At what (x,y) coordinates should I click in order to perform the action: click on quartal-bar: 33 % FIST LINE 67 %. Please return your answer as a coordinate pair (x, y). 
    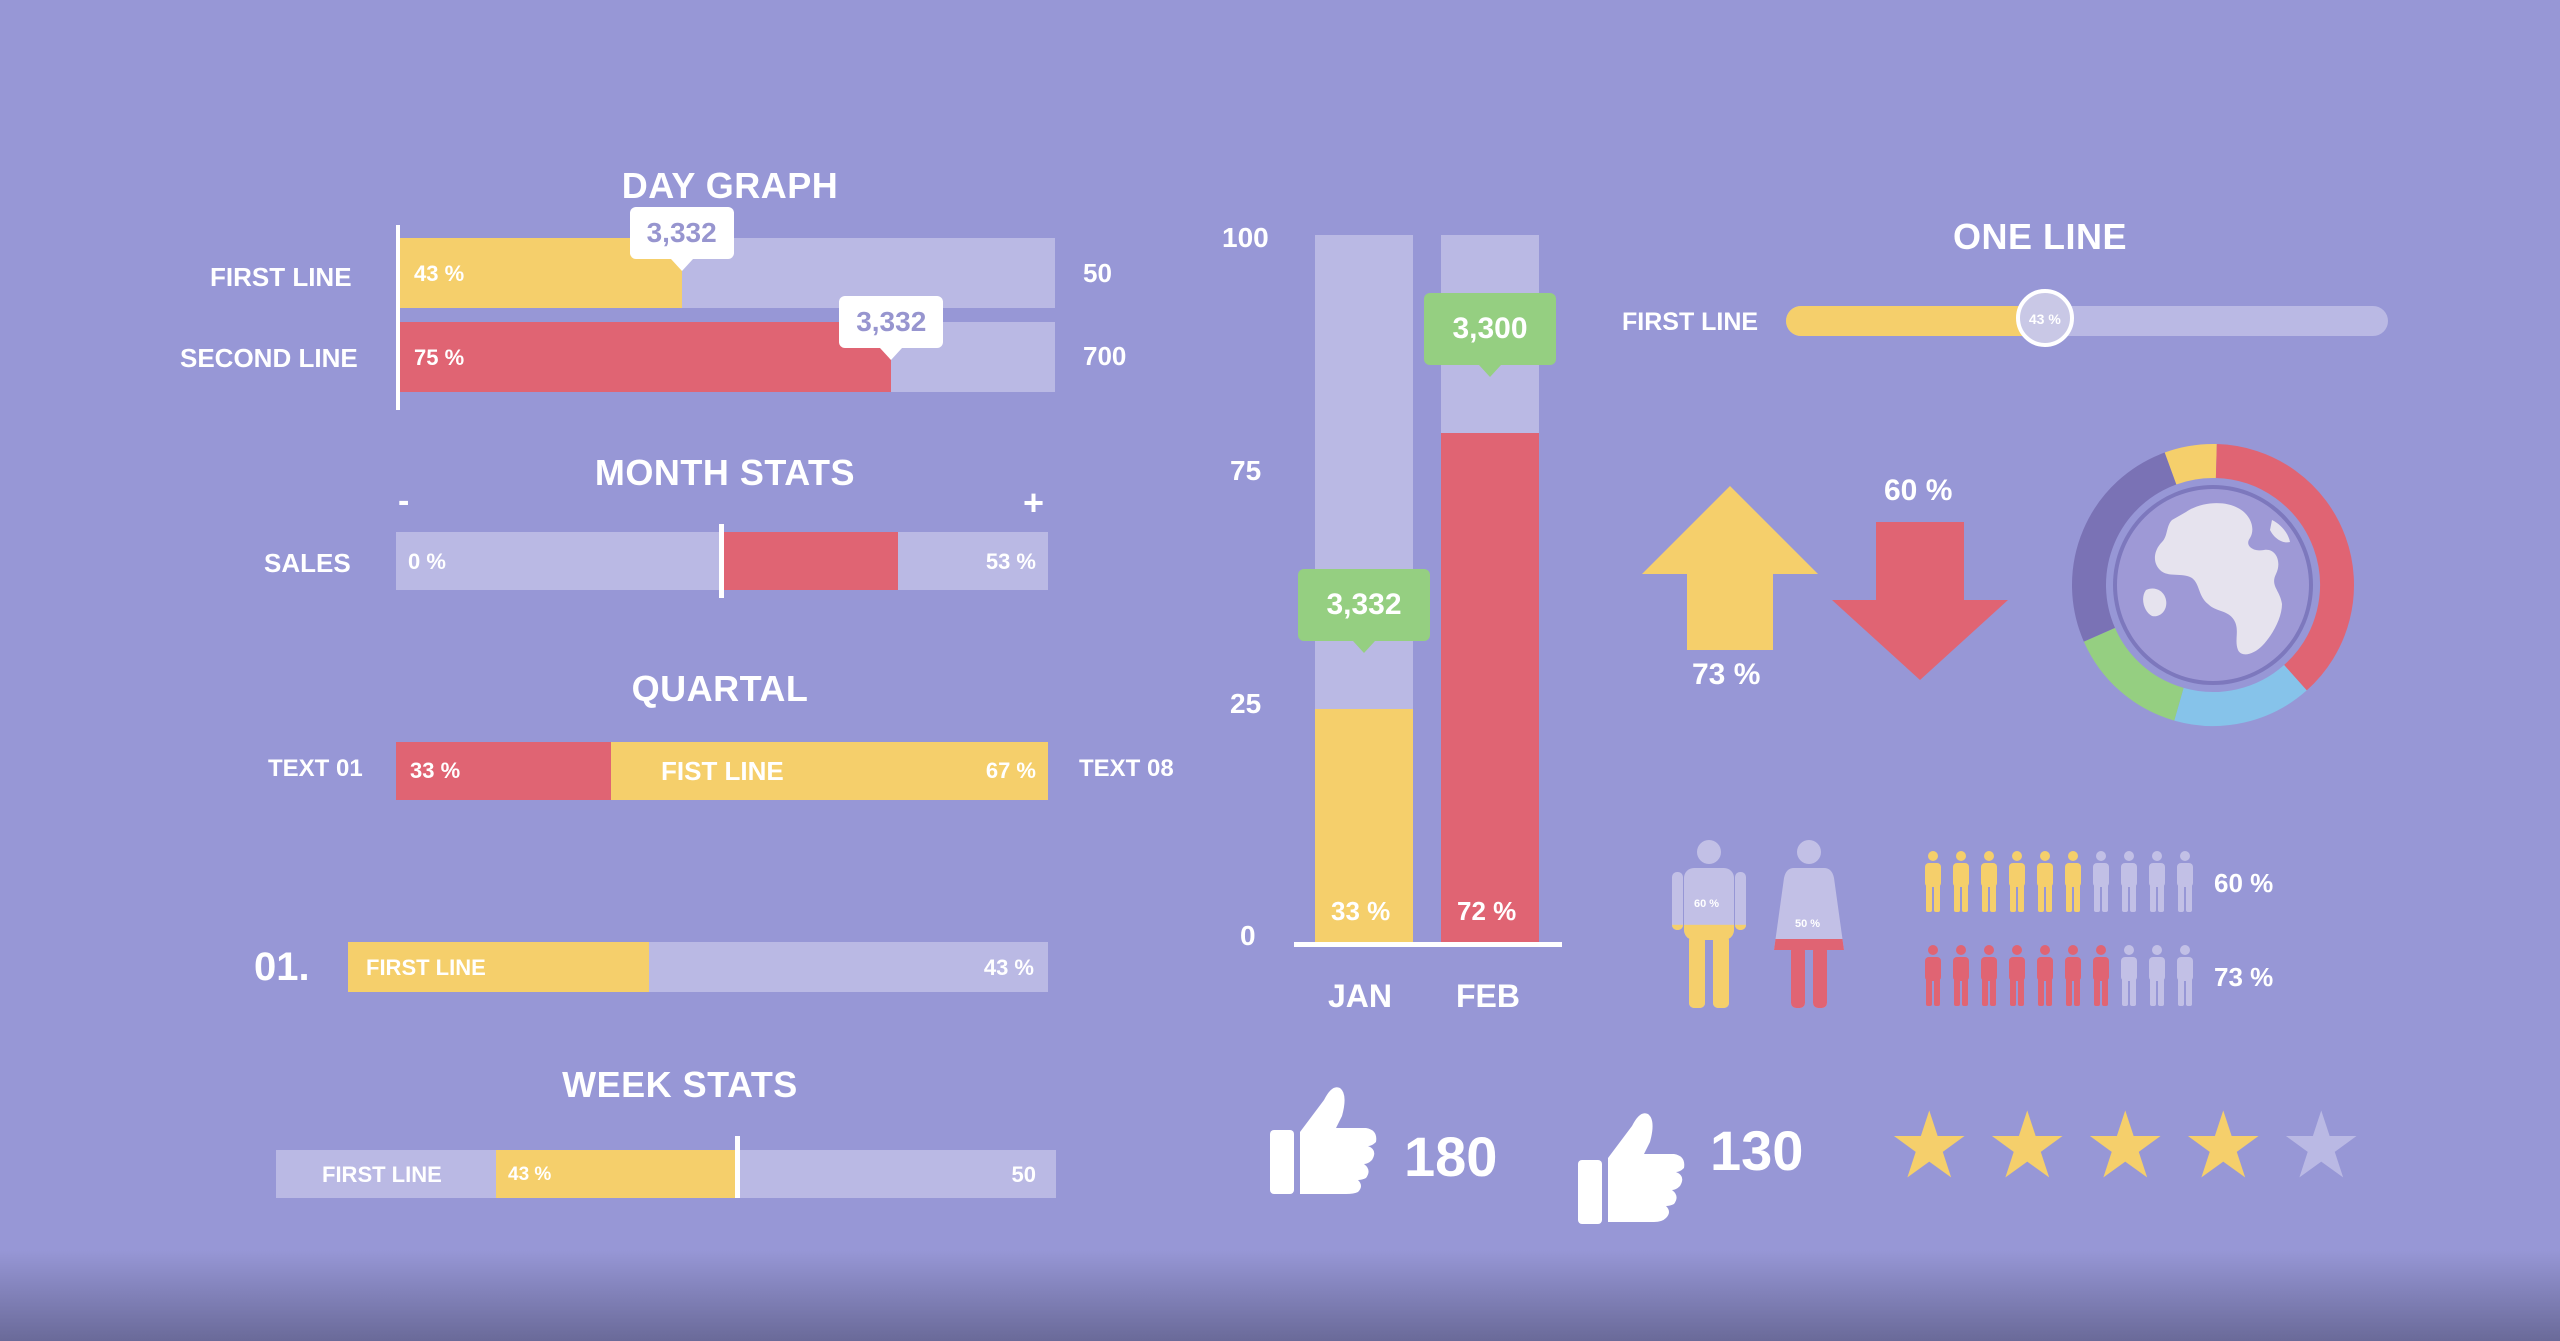
    Looking at the image, I should click on (722, 771).